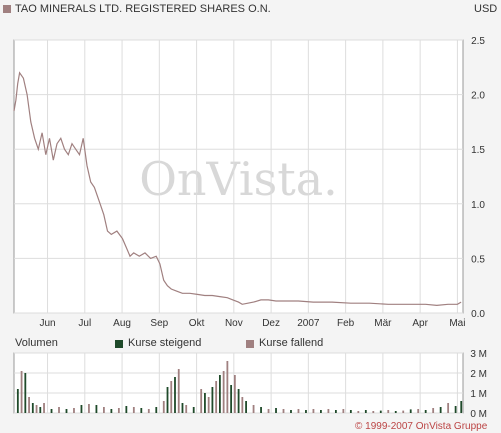 This screenshot has height=433, width=501. I want to click on volume-up-legend-label: Kurse steigend, so click(165, 343).